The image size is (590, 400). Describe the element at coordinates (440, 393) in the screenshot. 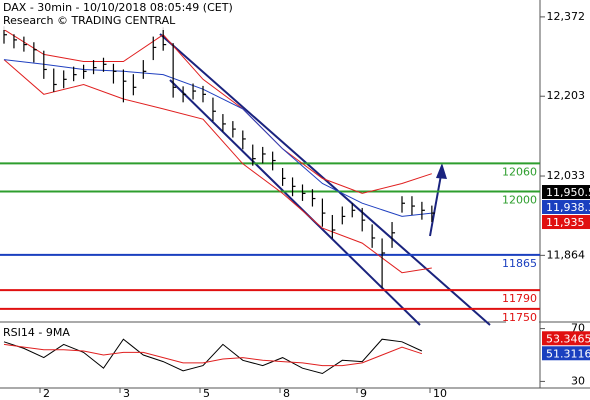

I see `x-tick-label: 10` at that location.